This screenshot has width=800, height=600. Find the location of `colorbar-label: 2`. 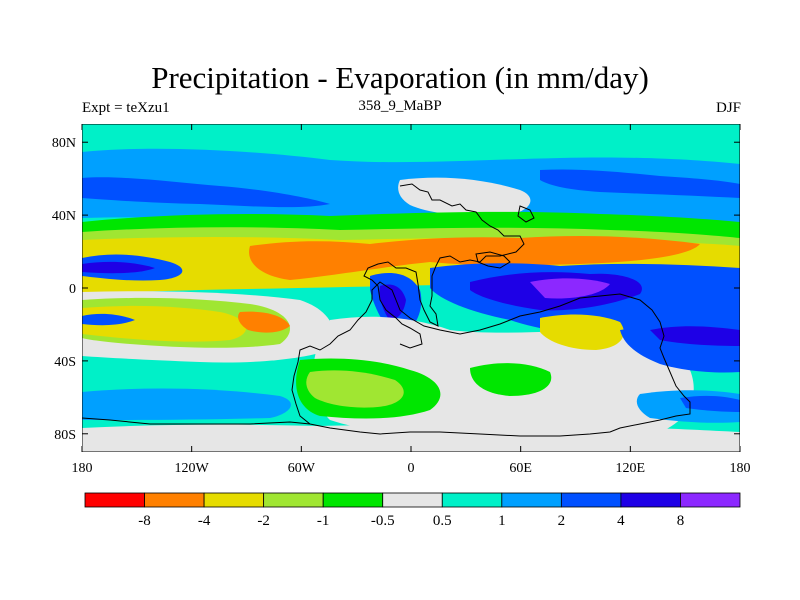

colorbar-label: 2 is located at coordinates (562, 521).